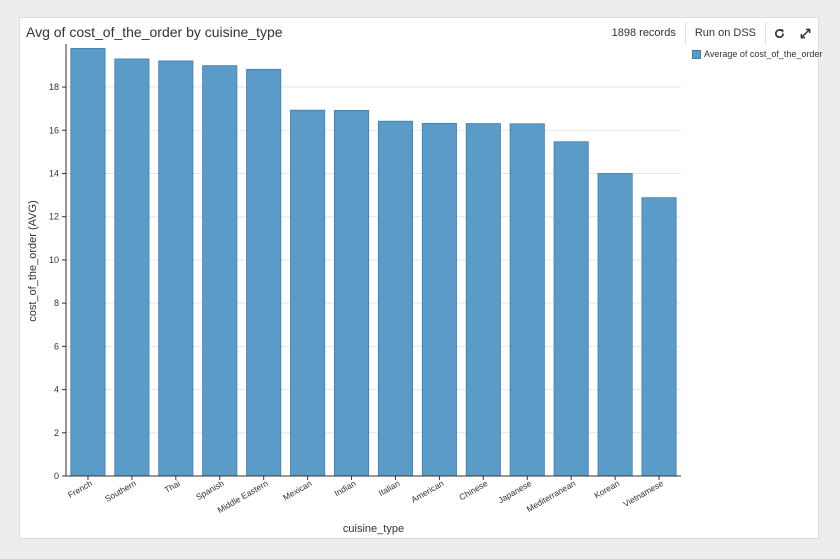  I want to click on x-tick-label: Mediterranean, so click(551, 496).